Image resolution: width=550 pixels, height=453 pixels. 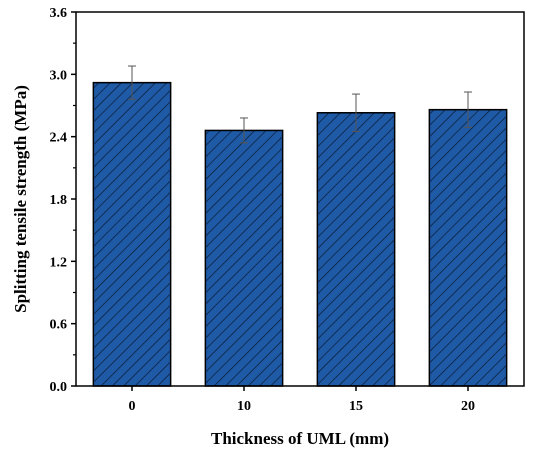 I want to click on x-tick-label-0: 0, so click(x=132, y=406).